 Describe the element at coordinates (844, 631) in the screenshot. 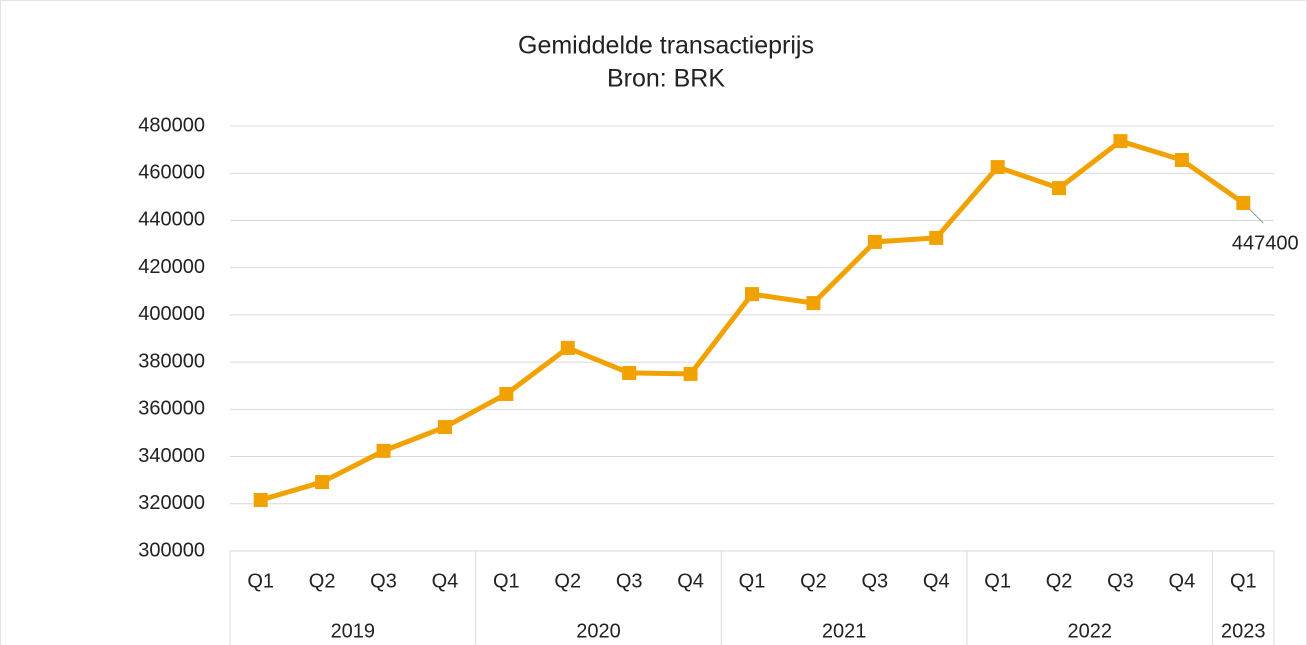

I see `x-group-label: 2021` at that location.